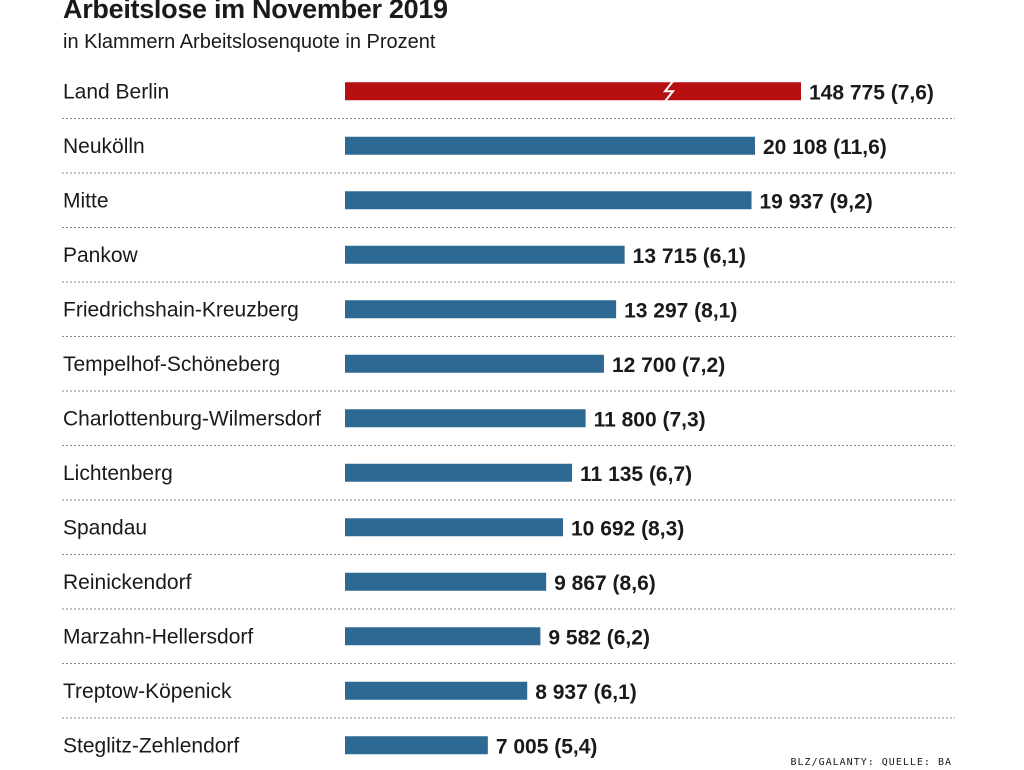  Describe the element at coordinates (669, 91) in the screenshot. I see `axis-break-mark` at that location.